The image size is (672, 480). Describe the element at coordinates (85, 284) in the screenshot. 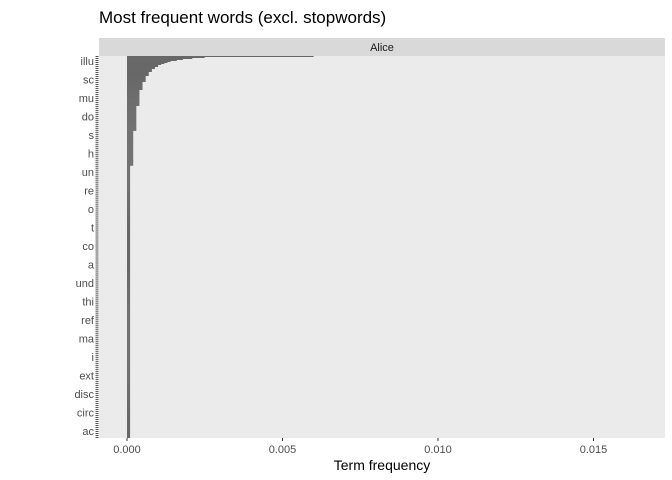

I see `y-tick-label: und` at that location.